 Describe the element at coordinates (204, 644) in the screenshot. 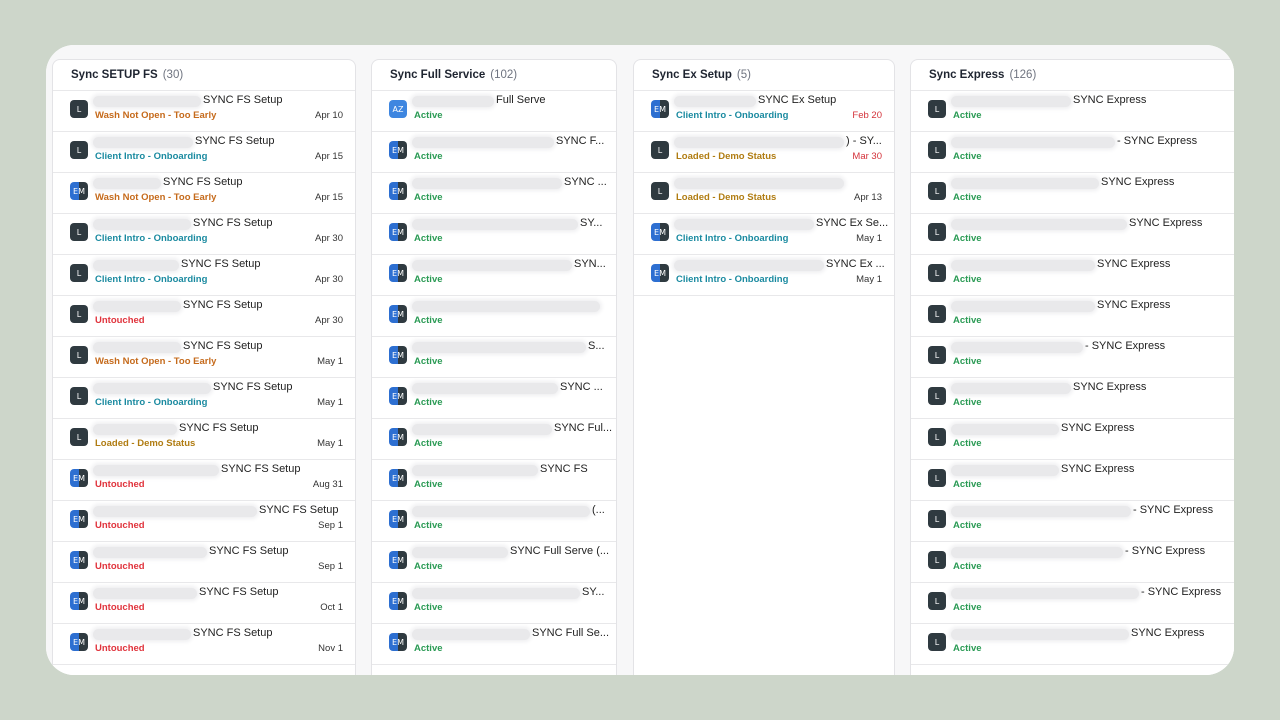

I see `deal-card: EM SYNC FS Setup Untouched Nov 1` at that location.